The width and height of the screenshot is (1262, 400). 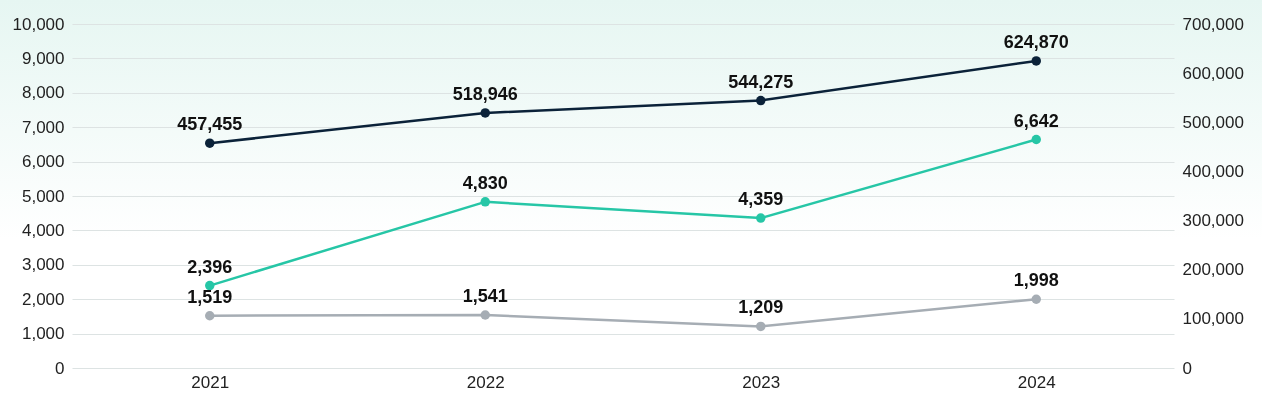 What do you see at coordinates (1213, 171) in the screenshot?
I see `y2-tick-label: 400,000` at bounding box center [1213, 171].